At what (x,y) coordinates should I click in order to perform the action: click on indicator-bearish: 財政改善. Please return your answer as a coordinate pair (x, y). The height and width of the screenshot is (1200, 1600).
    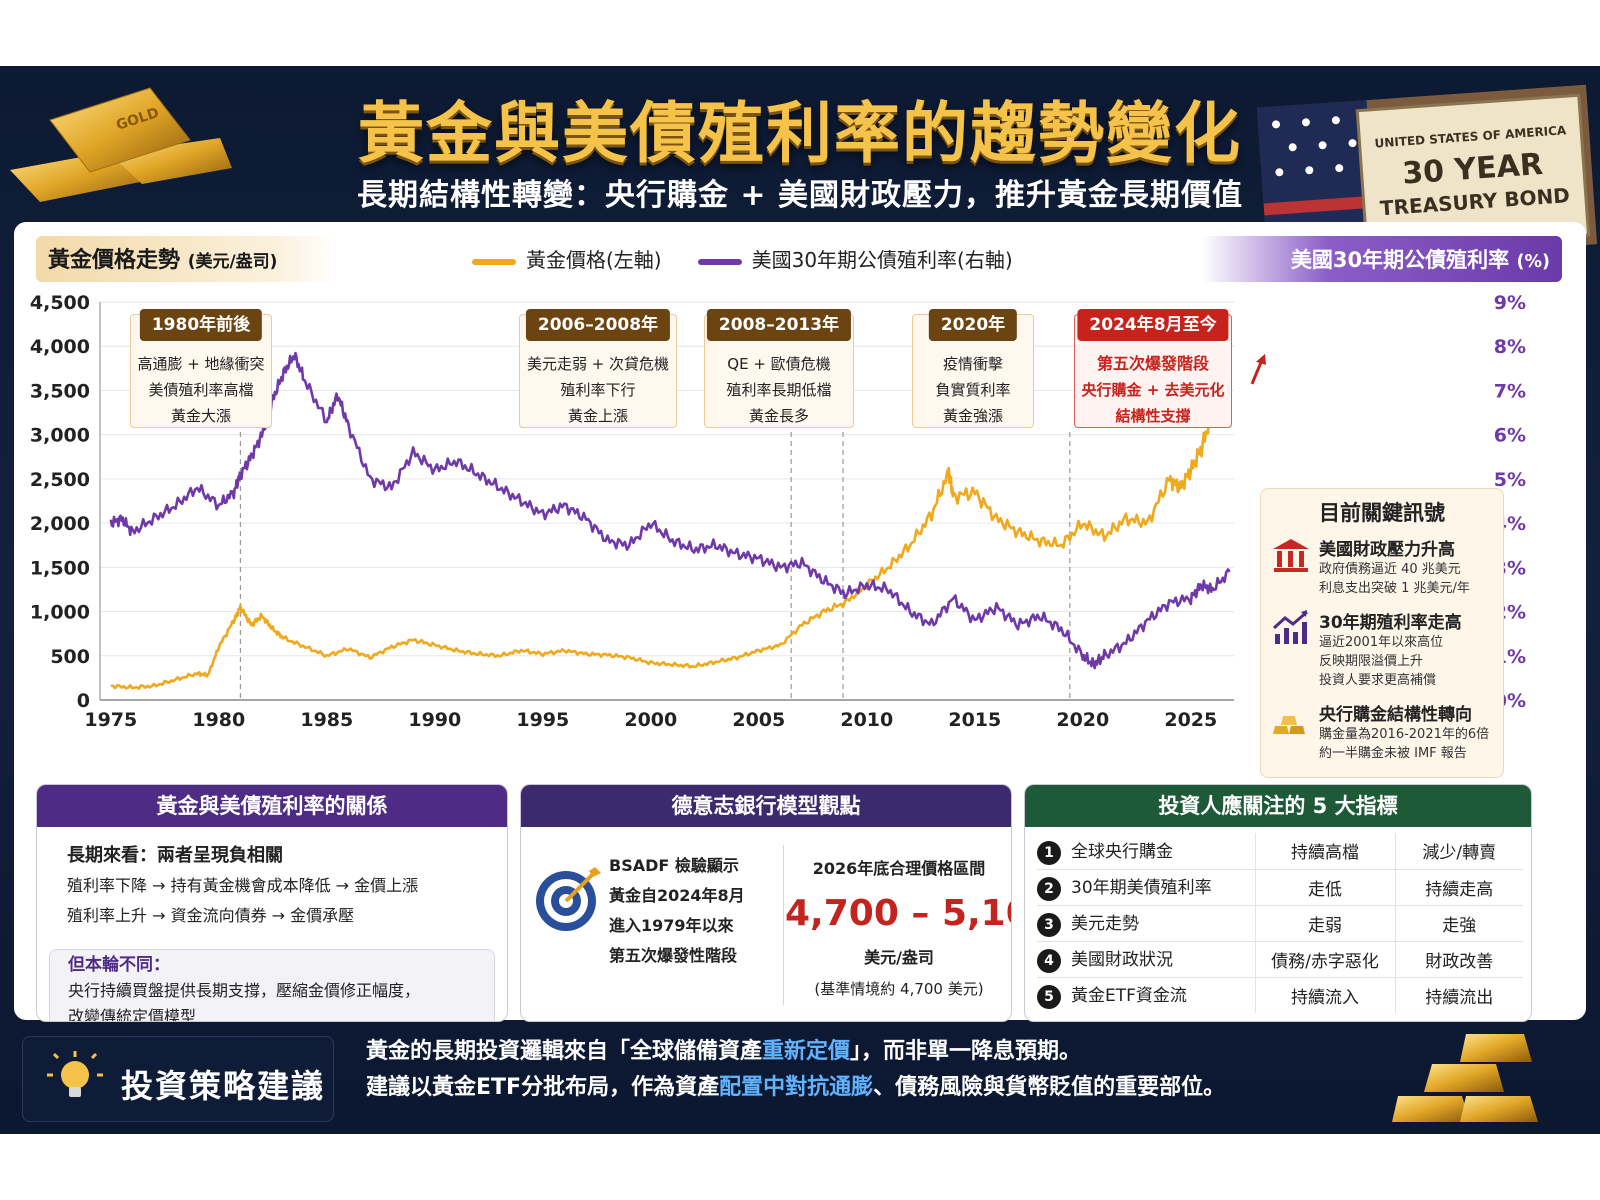
    Looking at the image, I should click on (1459, 959).